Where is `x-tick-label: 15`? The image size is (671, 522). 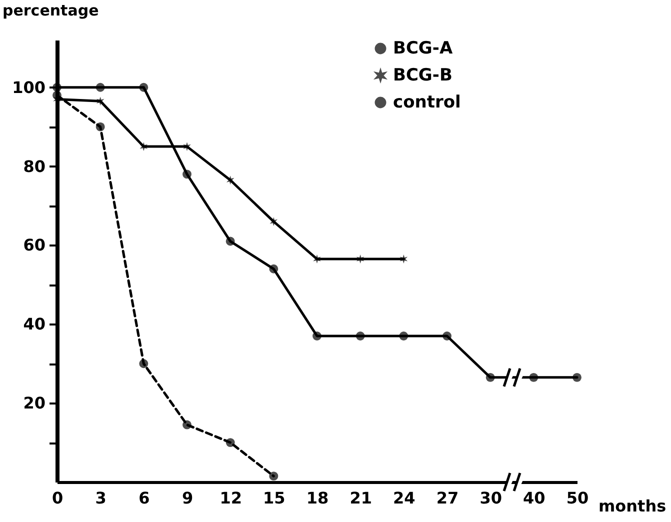
x-tick-label: 15 is located at coordinates (274, 498).